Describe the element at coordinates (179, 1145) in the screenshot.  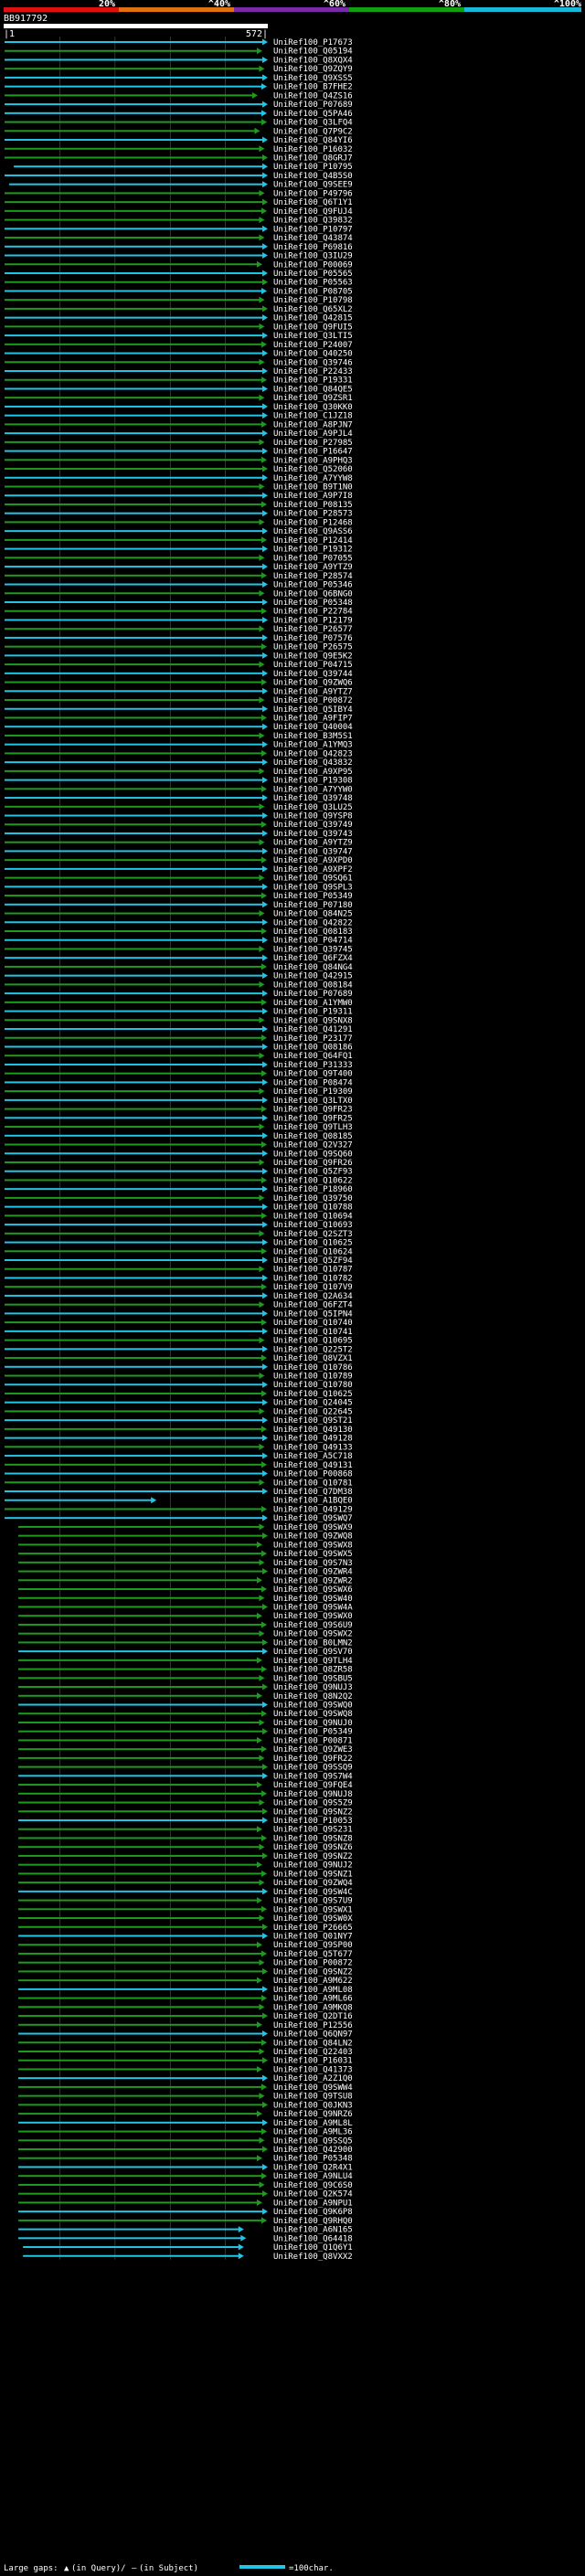
I see `hit-row: UniRef100_Q2V327` at that location.